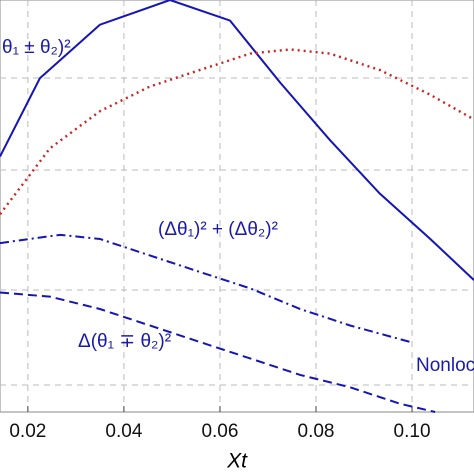  Describe the element at coordinates (412, 431) in the screenshot. I see `x-tick-label: 0.10` at that location.